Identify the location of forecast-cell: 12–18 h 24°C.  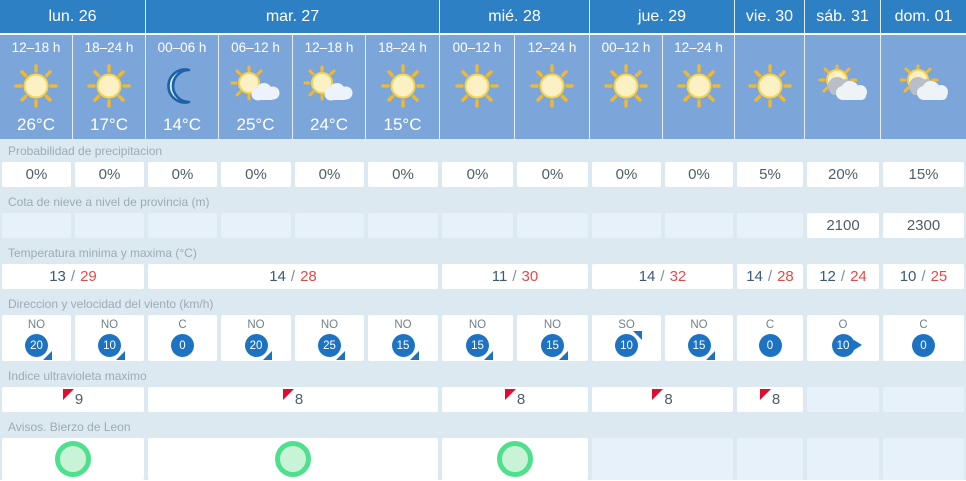
(329, 87).